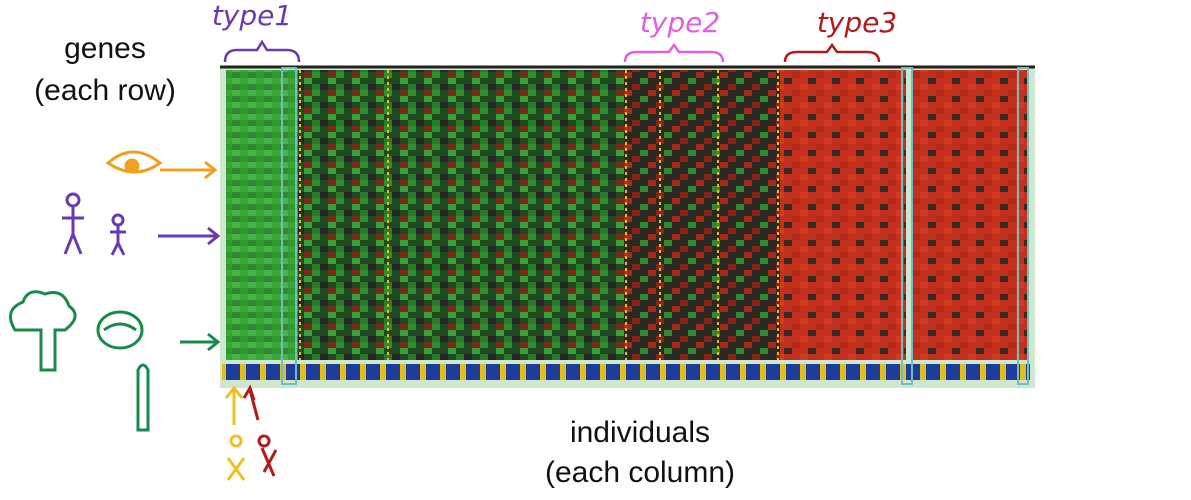  I want to click on rows-label: genes, so click(105, 48).